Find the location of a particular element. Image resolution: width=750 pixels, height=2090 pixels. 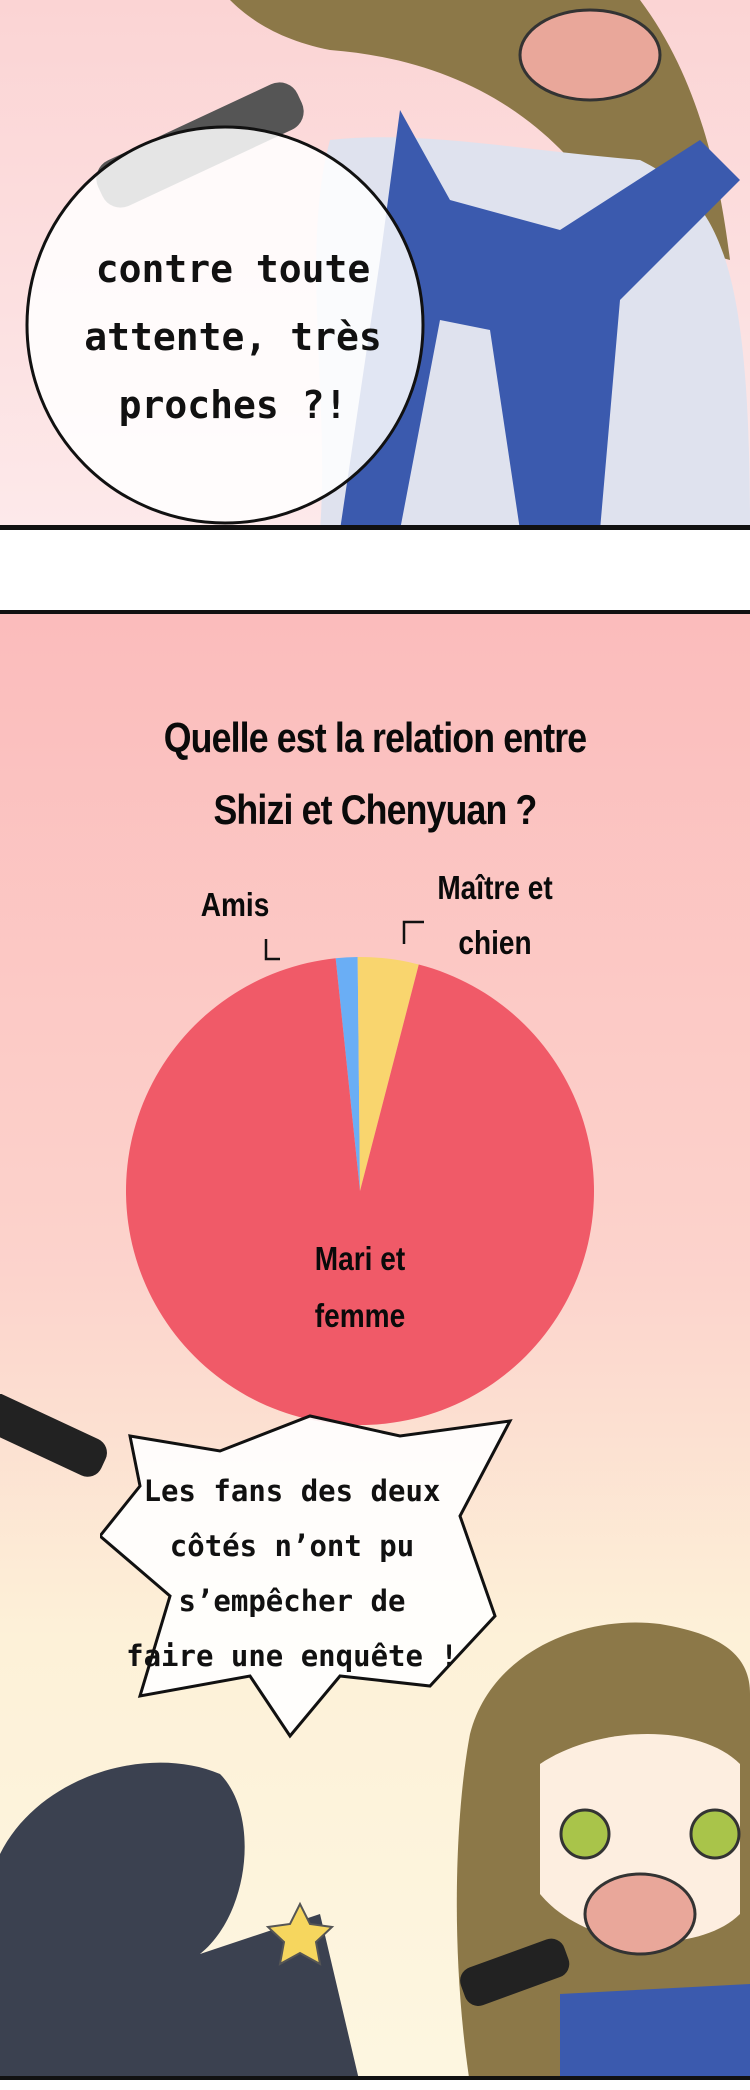

label-leader-lines is located at coordinates (344, 940).